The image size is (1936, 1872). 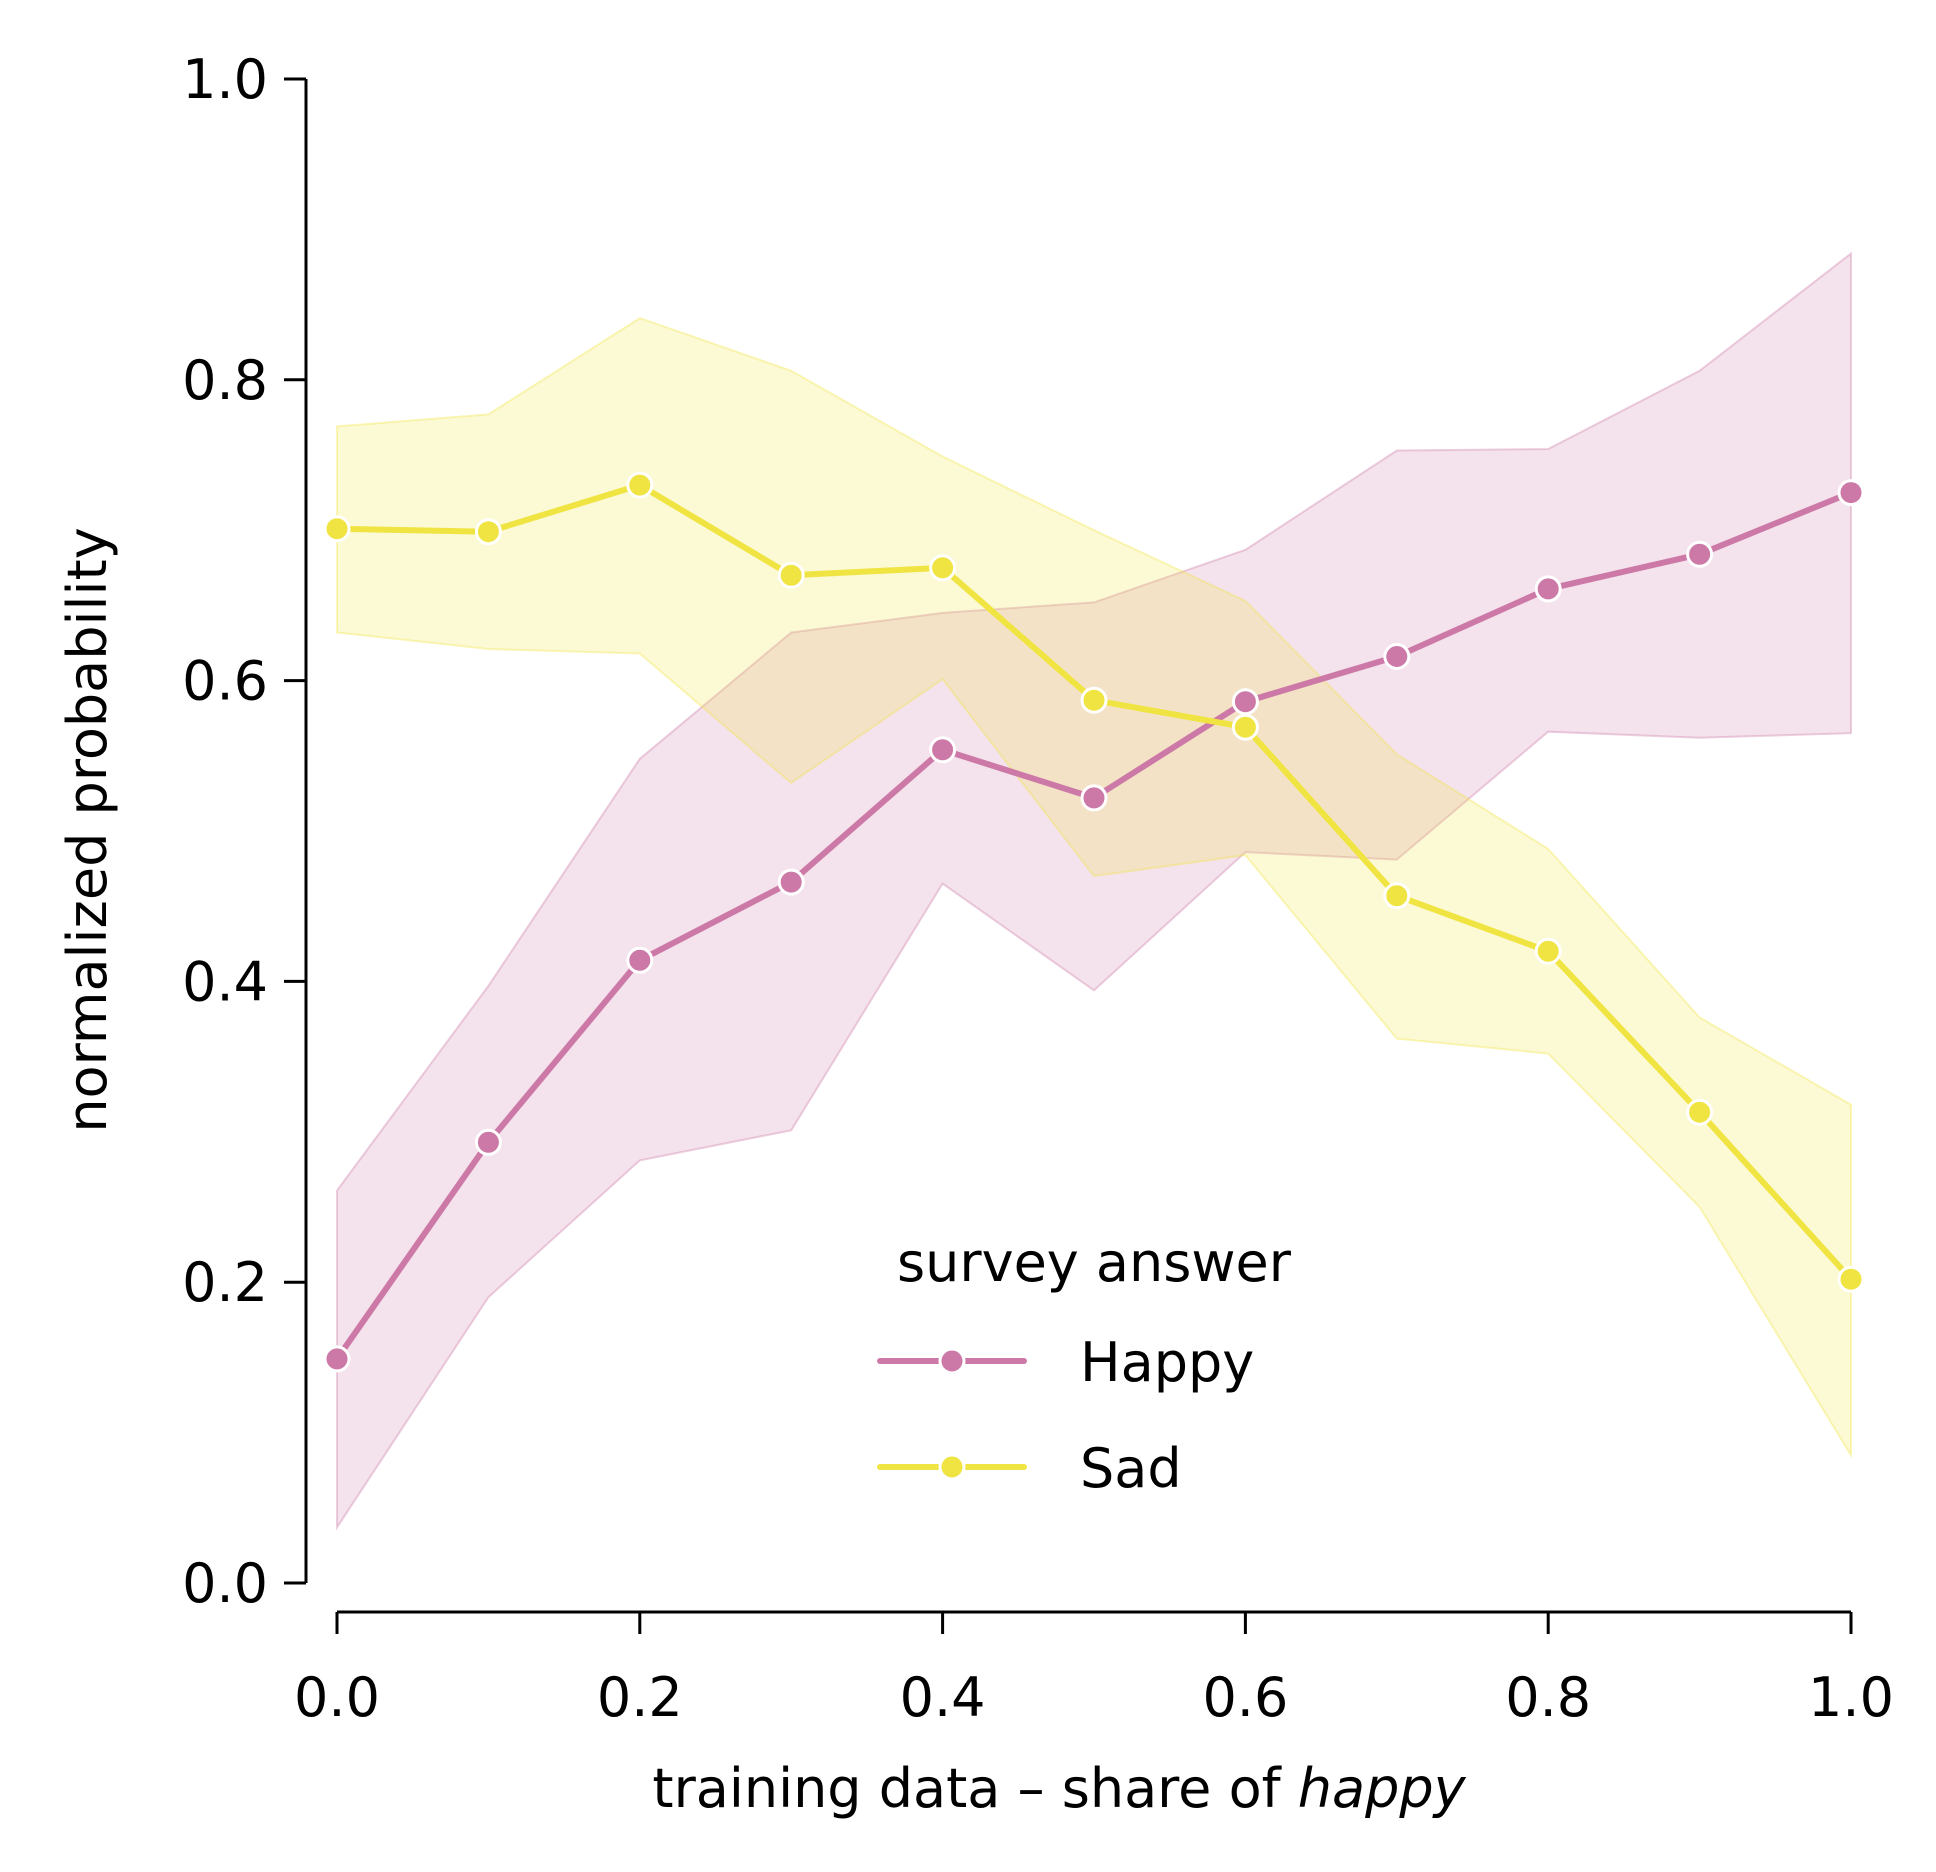 I want to click on x-axis-title-italic: happy, so click(x=1382, y=1788).